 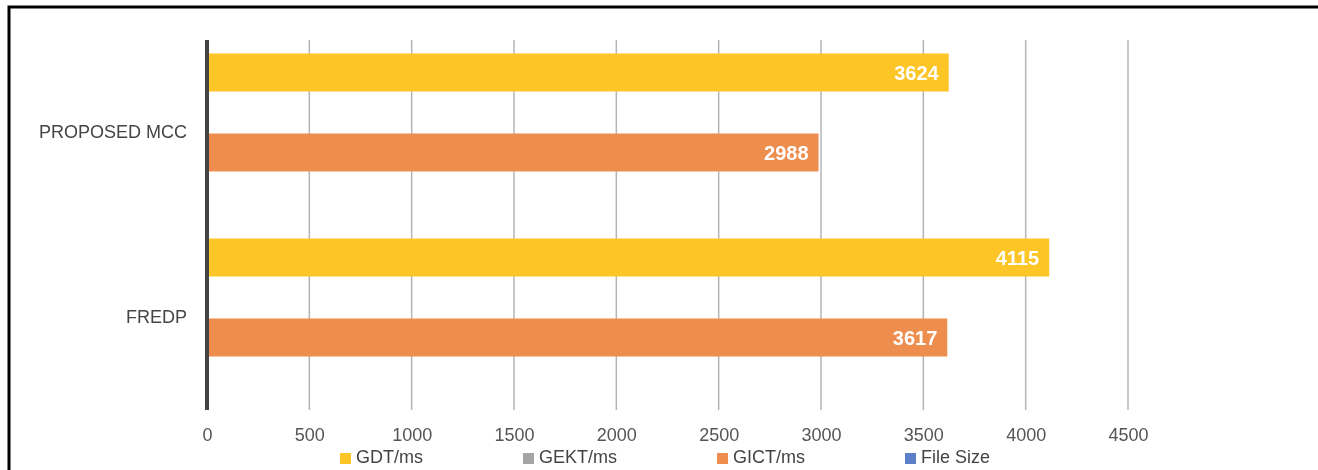 What do you see at coordinates (956, 457) in the screenshot?
I see `legend-label: File Size` at bounding box center [956, 457].